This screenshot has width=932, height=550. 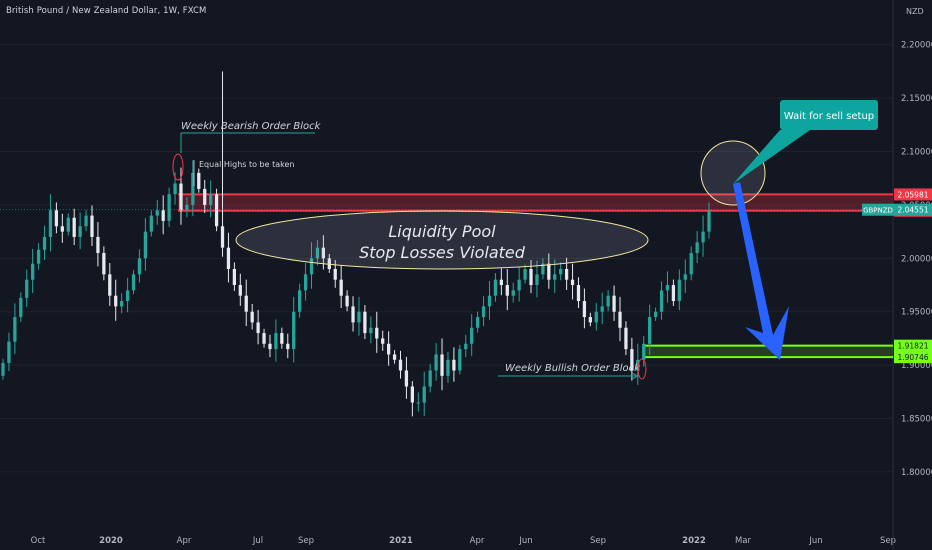 What do you see at coordinates (915, 11) in the screenshot?
I see `currency-label: NZD` at bounding box center [915, 11].